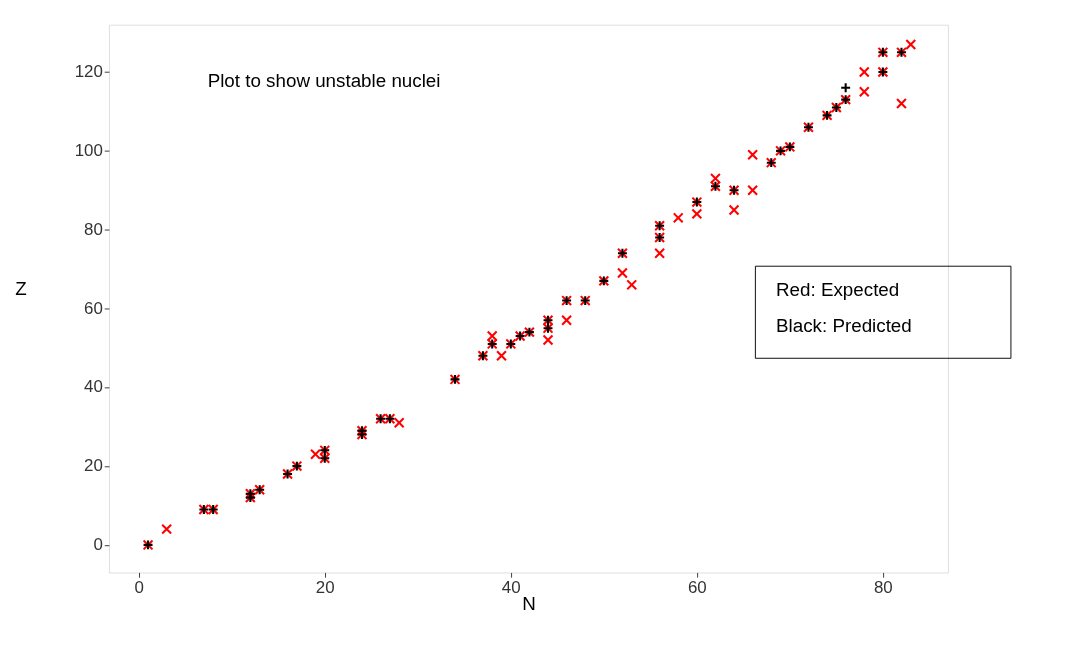 Image resolution: width=1072 pixels, height=647 pixels. What do you see at coordinates (93, 308) in the screenshot?
I see `y-tick-label: 60` at bounding box center [93, 308].